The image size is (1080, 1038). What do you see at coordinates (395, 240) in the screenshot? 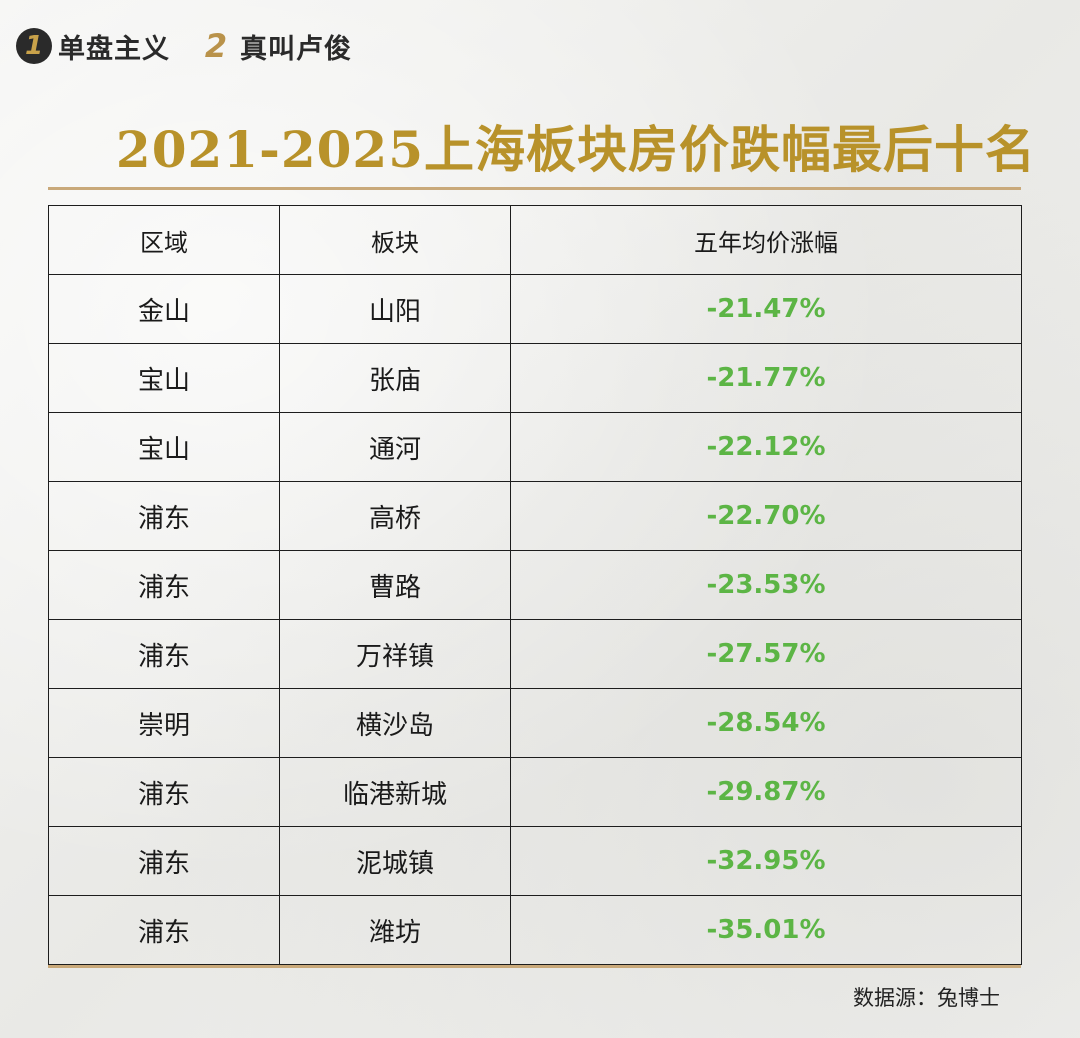
I see `header-block: 板块` at bounding box center [395, 240].